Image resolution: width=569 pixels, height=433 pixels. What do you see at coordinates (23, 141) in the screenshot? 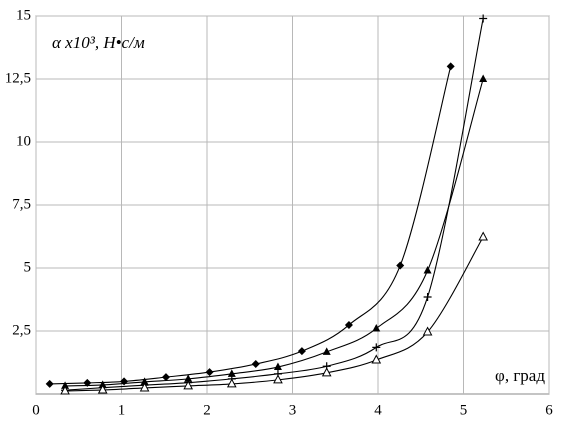
I see `y-tick-label: 10` at bounding box center [23, 141].